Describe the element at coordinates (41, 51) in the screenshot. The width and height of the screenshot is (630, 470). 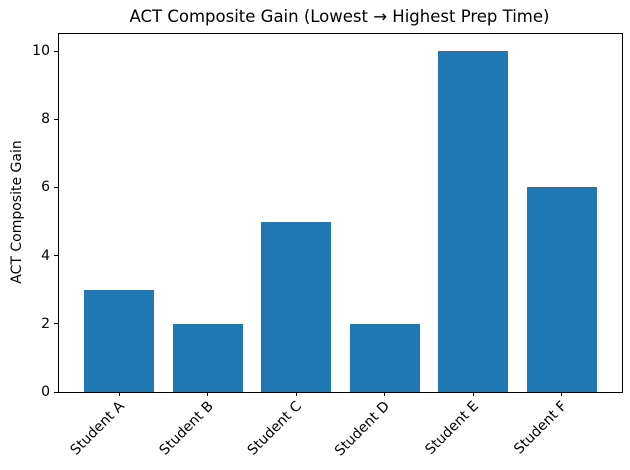
I see `y-tick-label: 10` at that location.